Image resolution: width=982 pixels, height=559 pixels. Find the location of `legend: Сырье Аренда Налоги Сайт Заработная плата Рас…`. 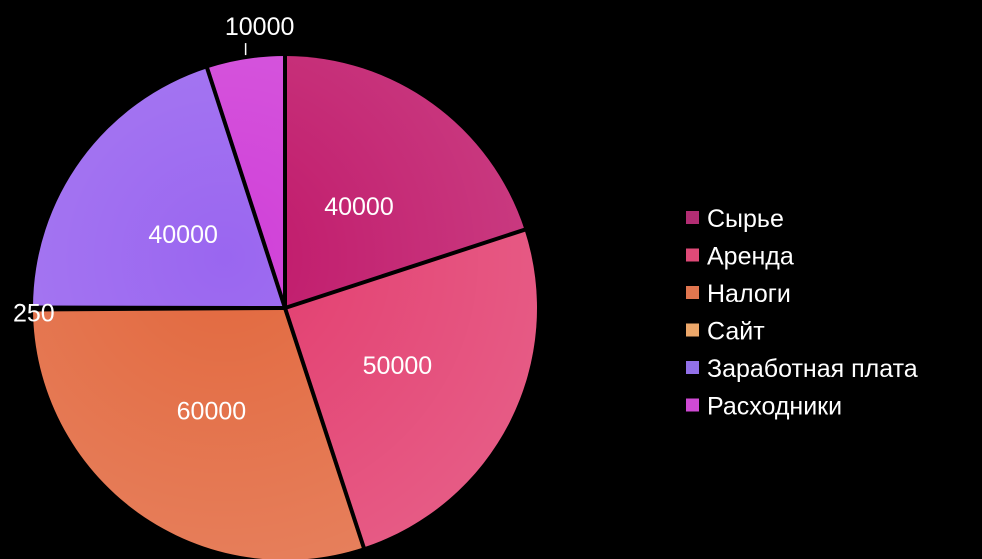

legend: Сырье Аренда Налоги Сайт Заработная плата Рас… is located at coordinates (802, 313).